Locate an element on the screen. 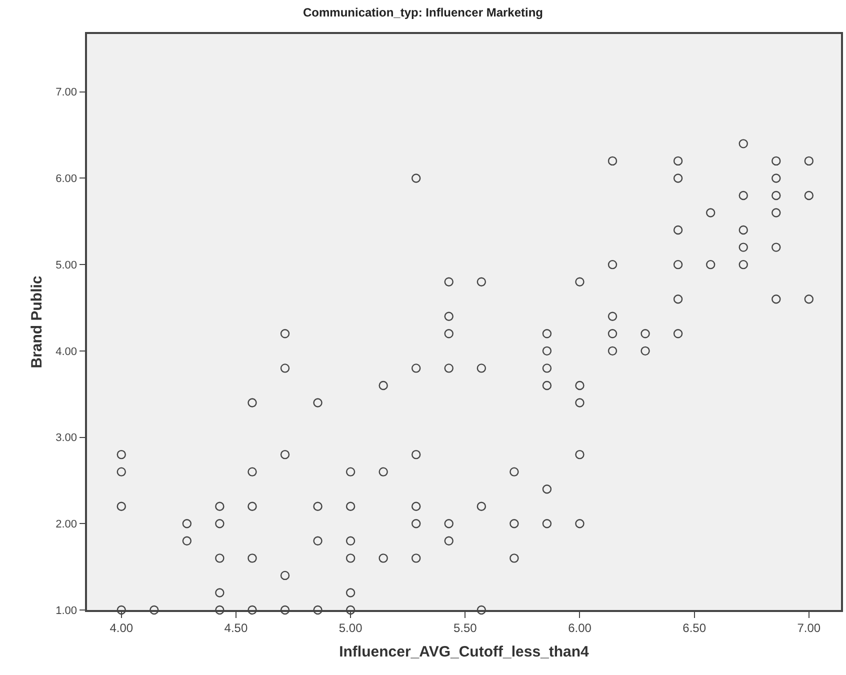 The width and height of the screenshot is (846, 675). chart-title: Communication_typ: Influencer Marketing is located at coordinates (423, 12).